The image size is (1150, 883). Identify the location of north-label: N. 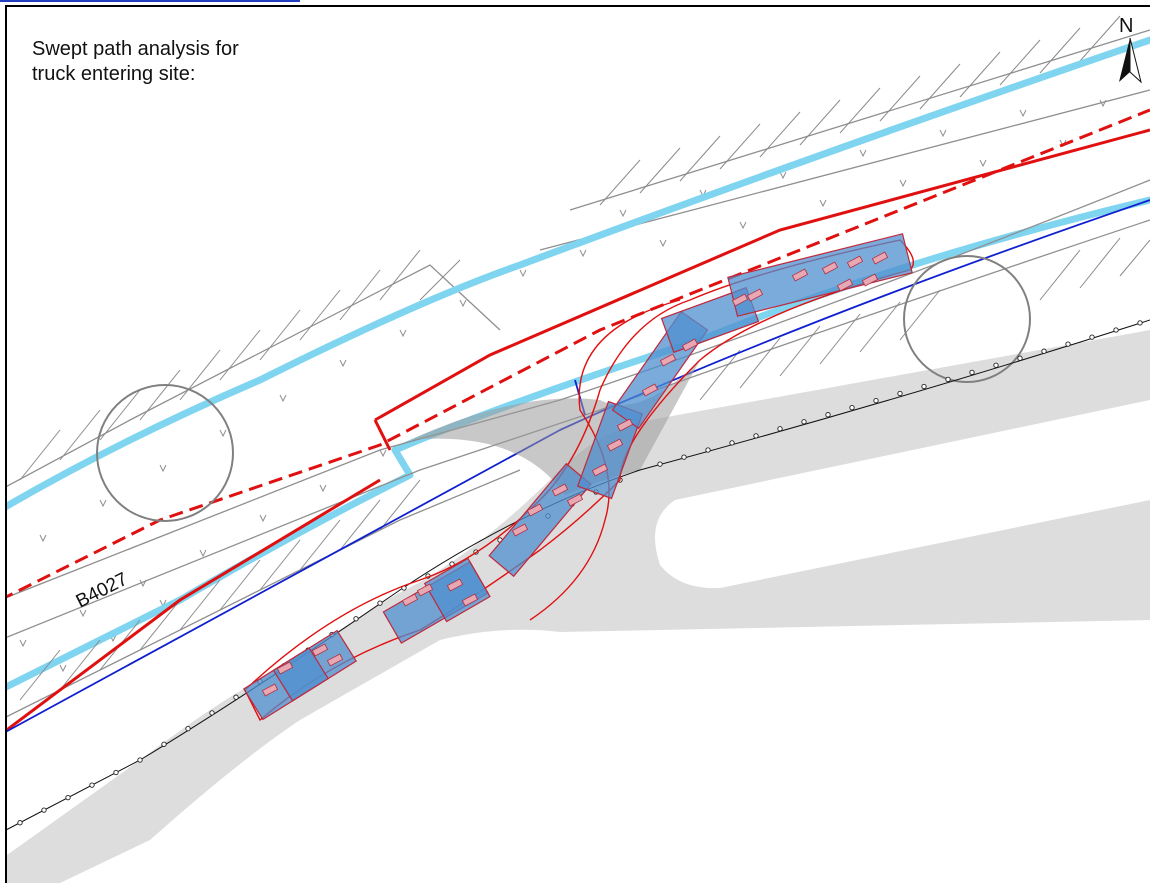
(1126, 26).